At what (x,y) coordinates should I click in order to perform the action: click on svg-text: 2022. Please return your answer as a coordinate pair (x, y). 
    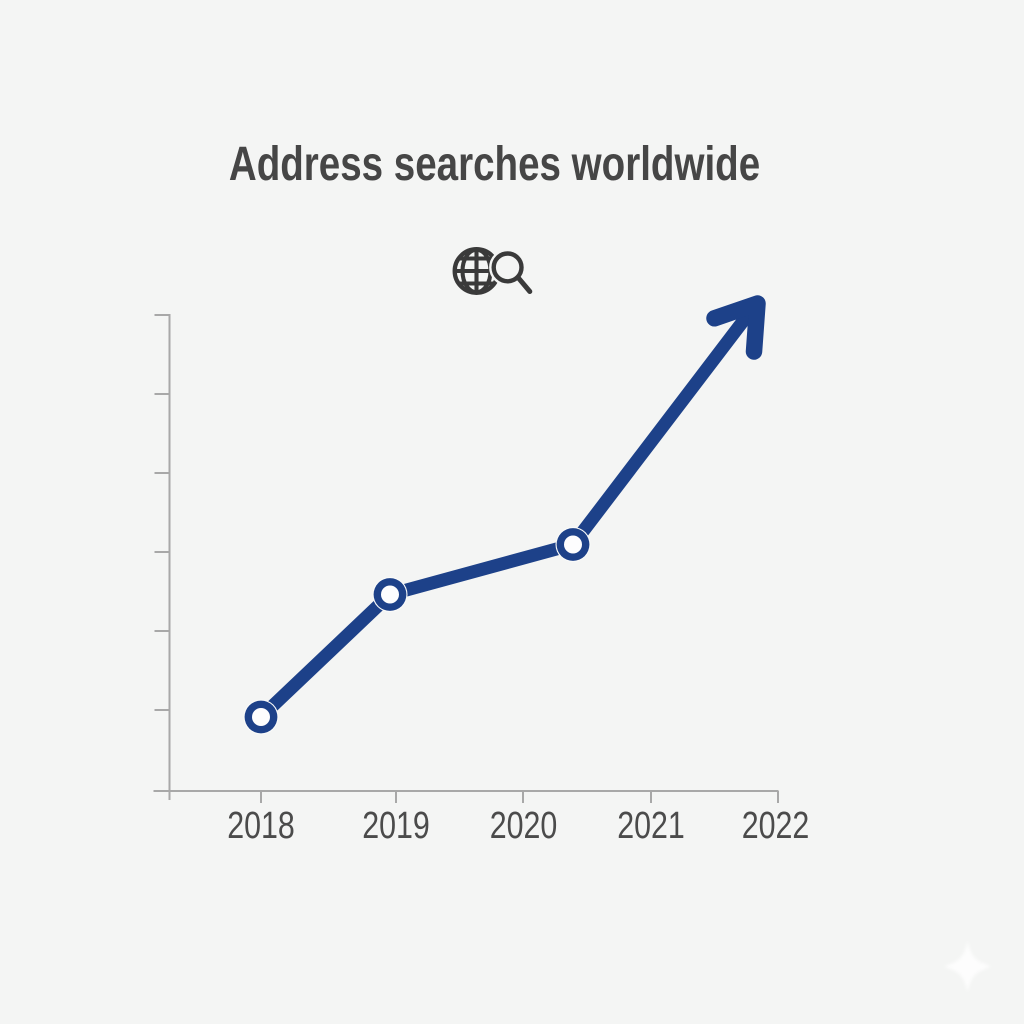
    Looking at the image, I should click on (776, 826).